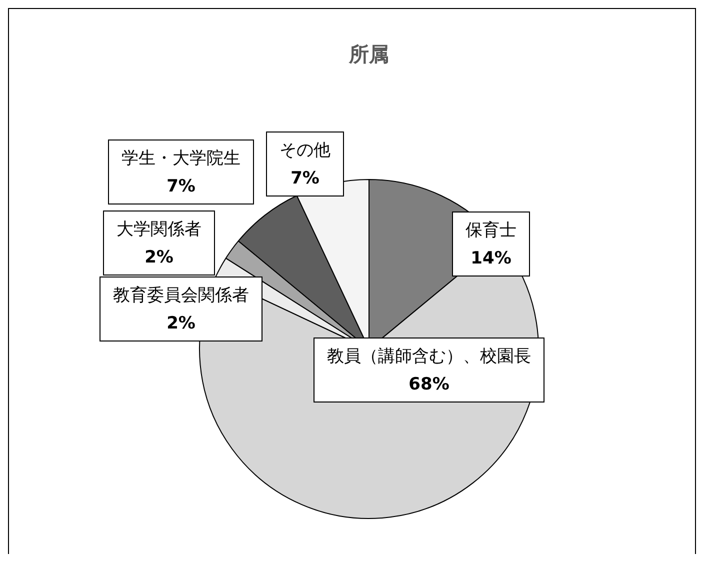 Image resolution: width=702 pixels, height=561 pixels. Describe the element at coordinates (181, 158) in the screenshot. I see `slice-label: 学生・大学院生` at that location.